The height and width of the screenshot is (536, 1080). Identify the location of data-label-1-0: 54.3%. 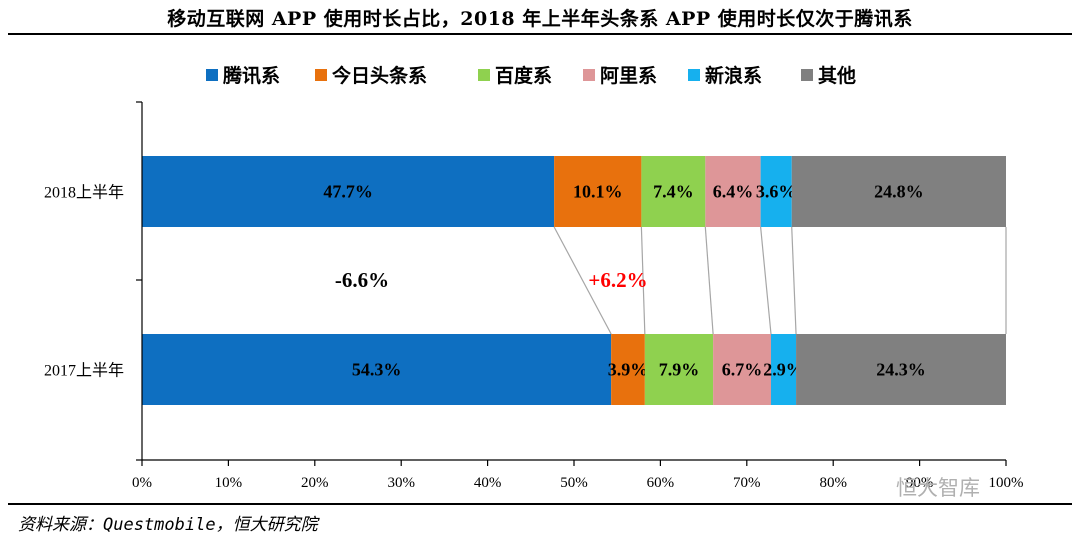
(377, 370).